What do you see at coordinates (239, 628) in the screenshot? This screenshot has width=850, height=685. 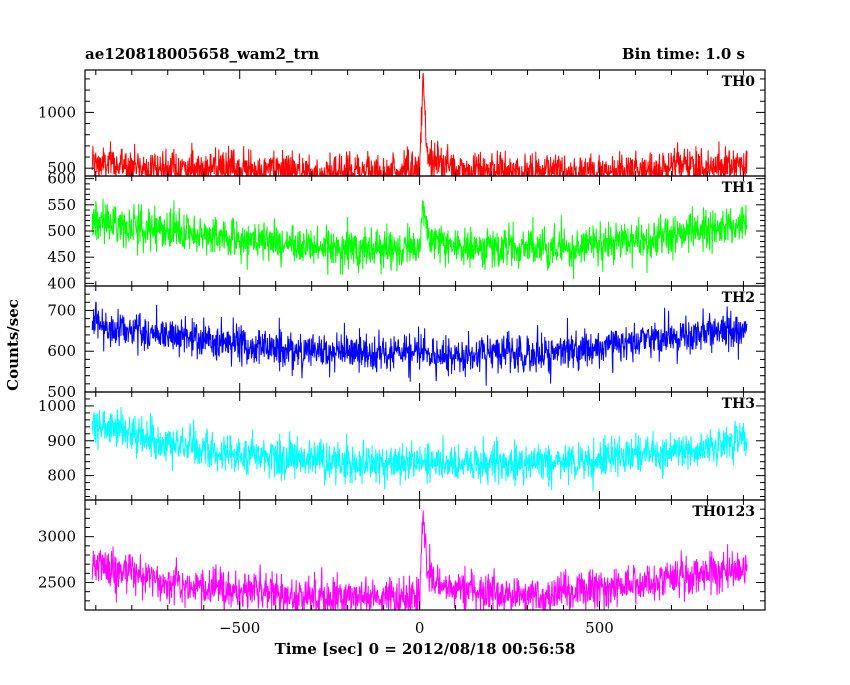 I see `x-tick-label: −500` at bounding box center [239, 628].